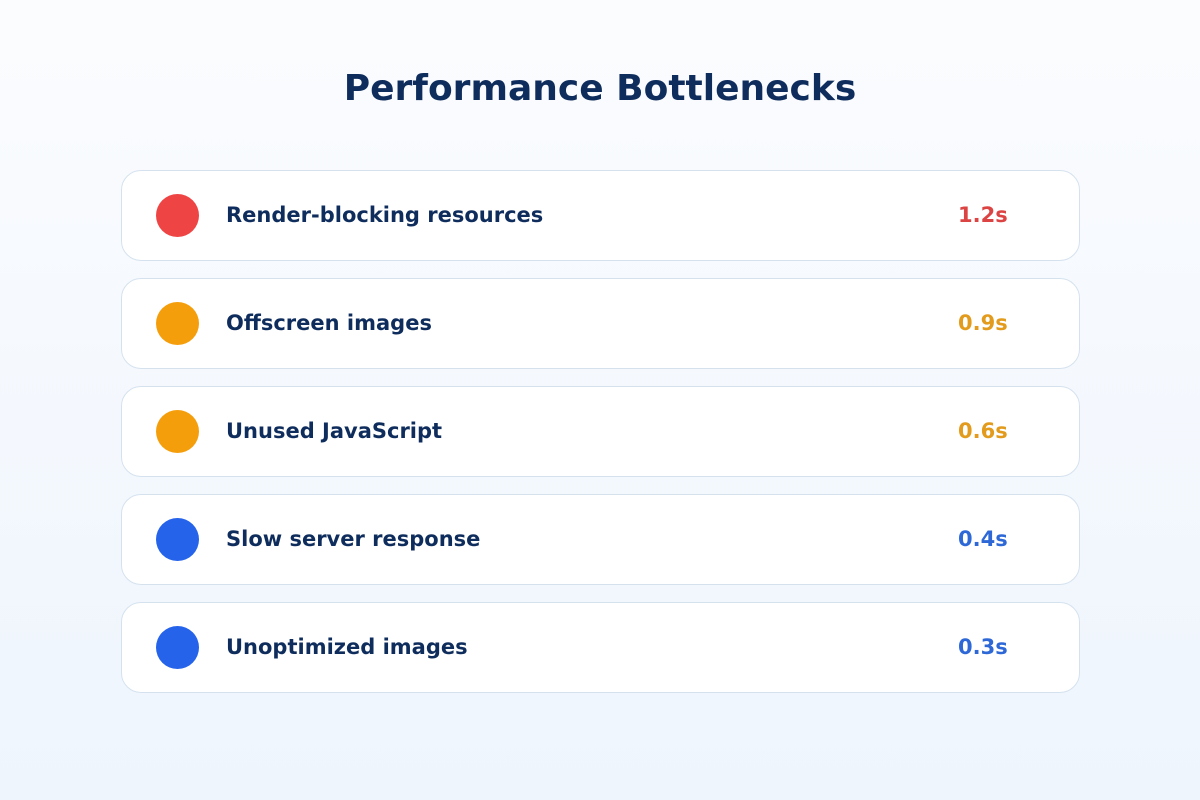 The image size is (1200, 800). What do you see at coordinates (329, 323) in the screenshot?
I see `bottleneck-label: Offscreen images` at bounding box center [329, 323].